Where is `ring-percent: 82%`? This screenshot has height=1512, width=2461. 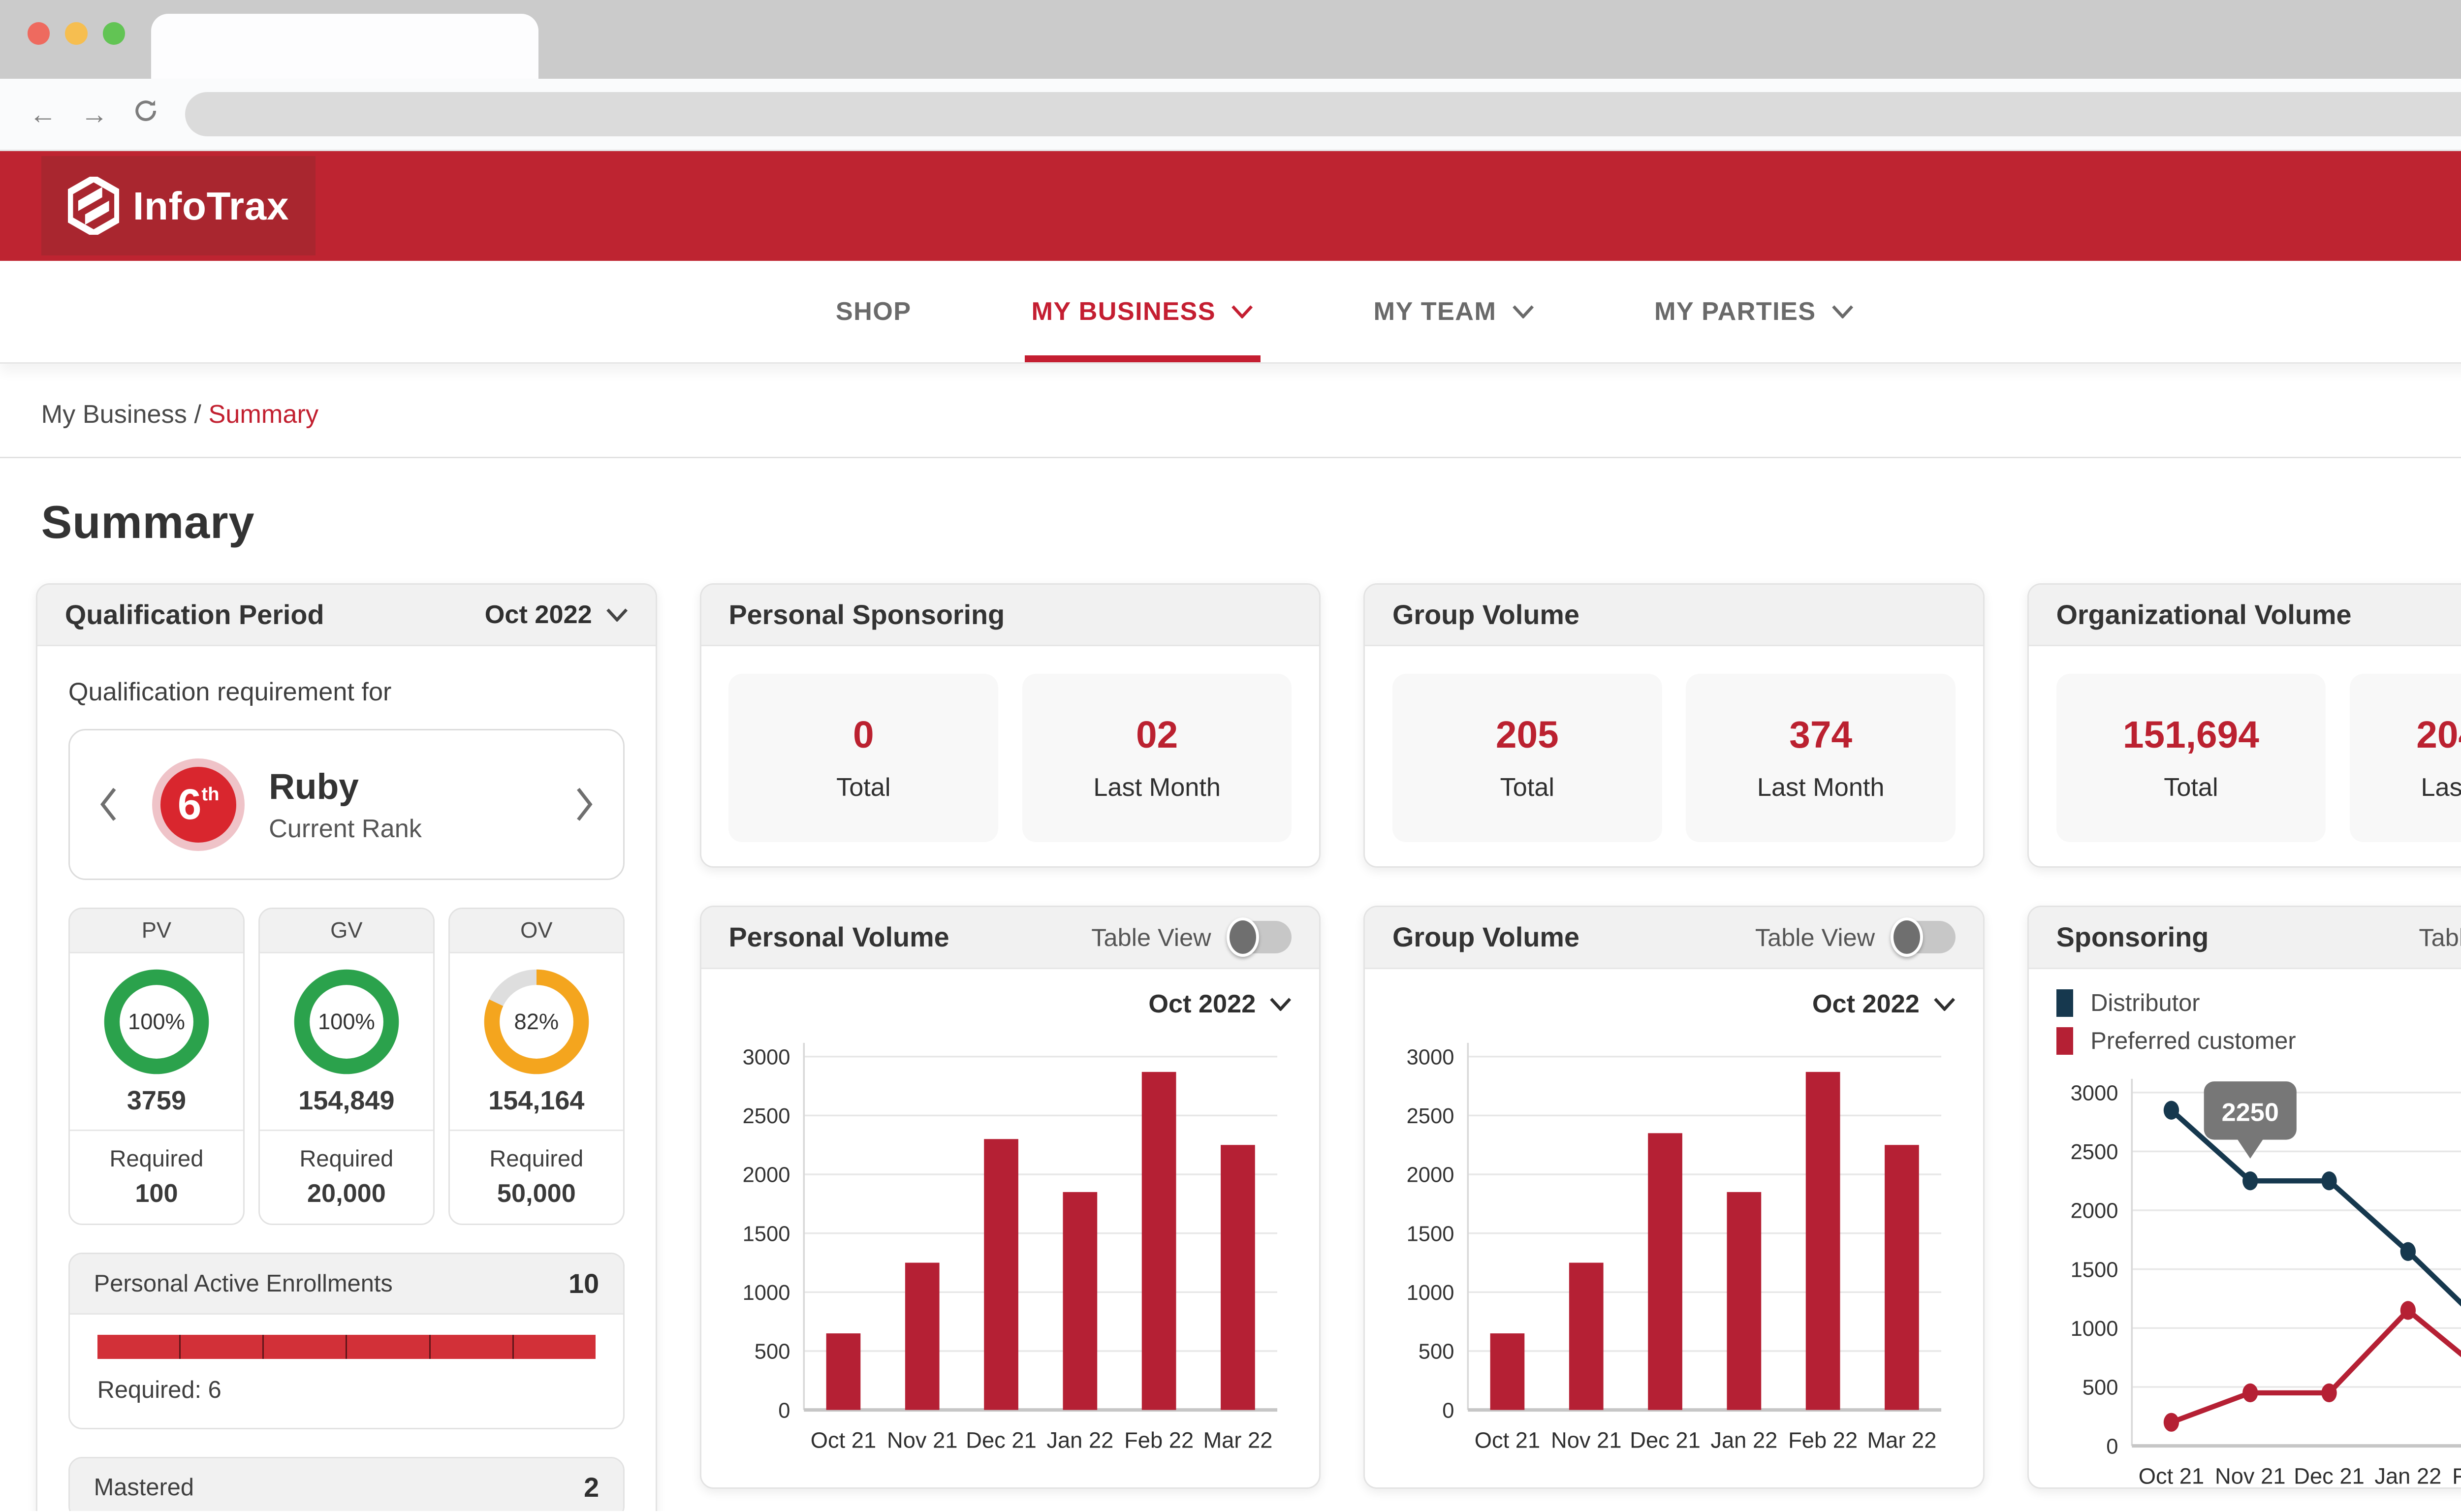
ring-percent: 82% is located at coordinates (536, 1022).